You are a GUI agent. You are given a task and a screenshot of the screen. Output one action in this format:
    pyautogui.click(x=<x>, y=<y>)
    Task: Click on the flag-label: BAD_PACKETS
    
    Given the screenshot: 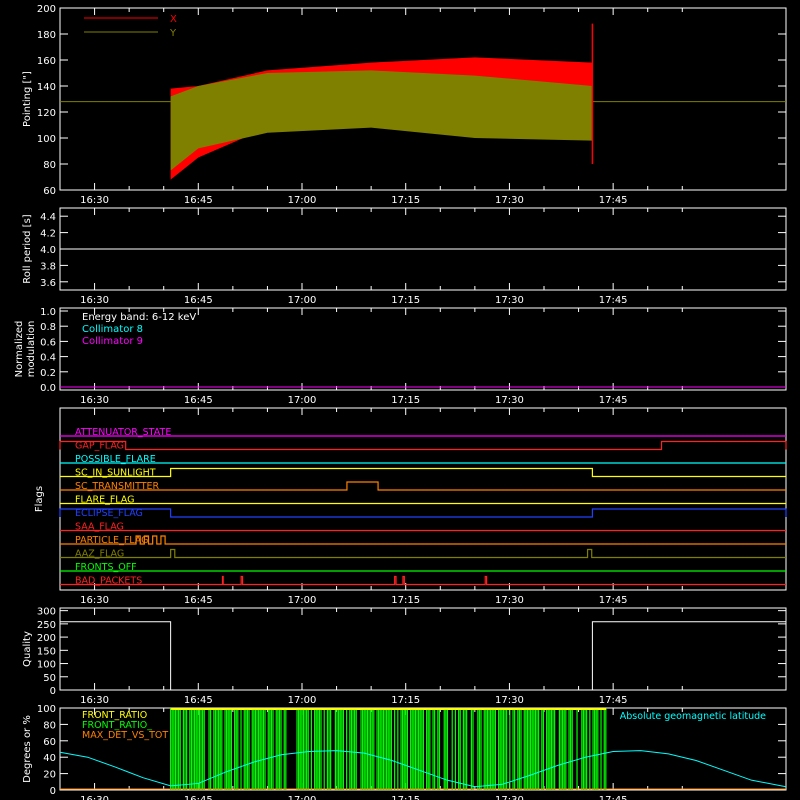 What is the action you would take?
    pyautogui.click(x=108, y=581)
    